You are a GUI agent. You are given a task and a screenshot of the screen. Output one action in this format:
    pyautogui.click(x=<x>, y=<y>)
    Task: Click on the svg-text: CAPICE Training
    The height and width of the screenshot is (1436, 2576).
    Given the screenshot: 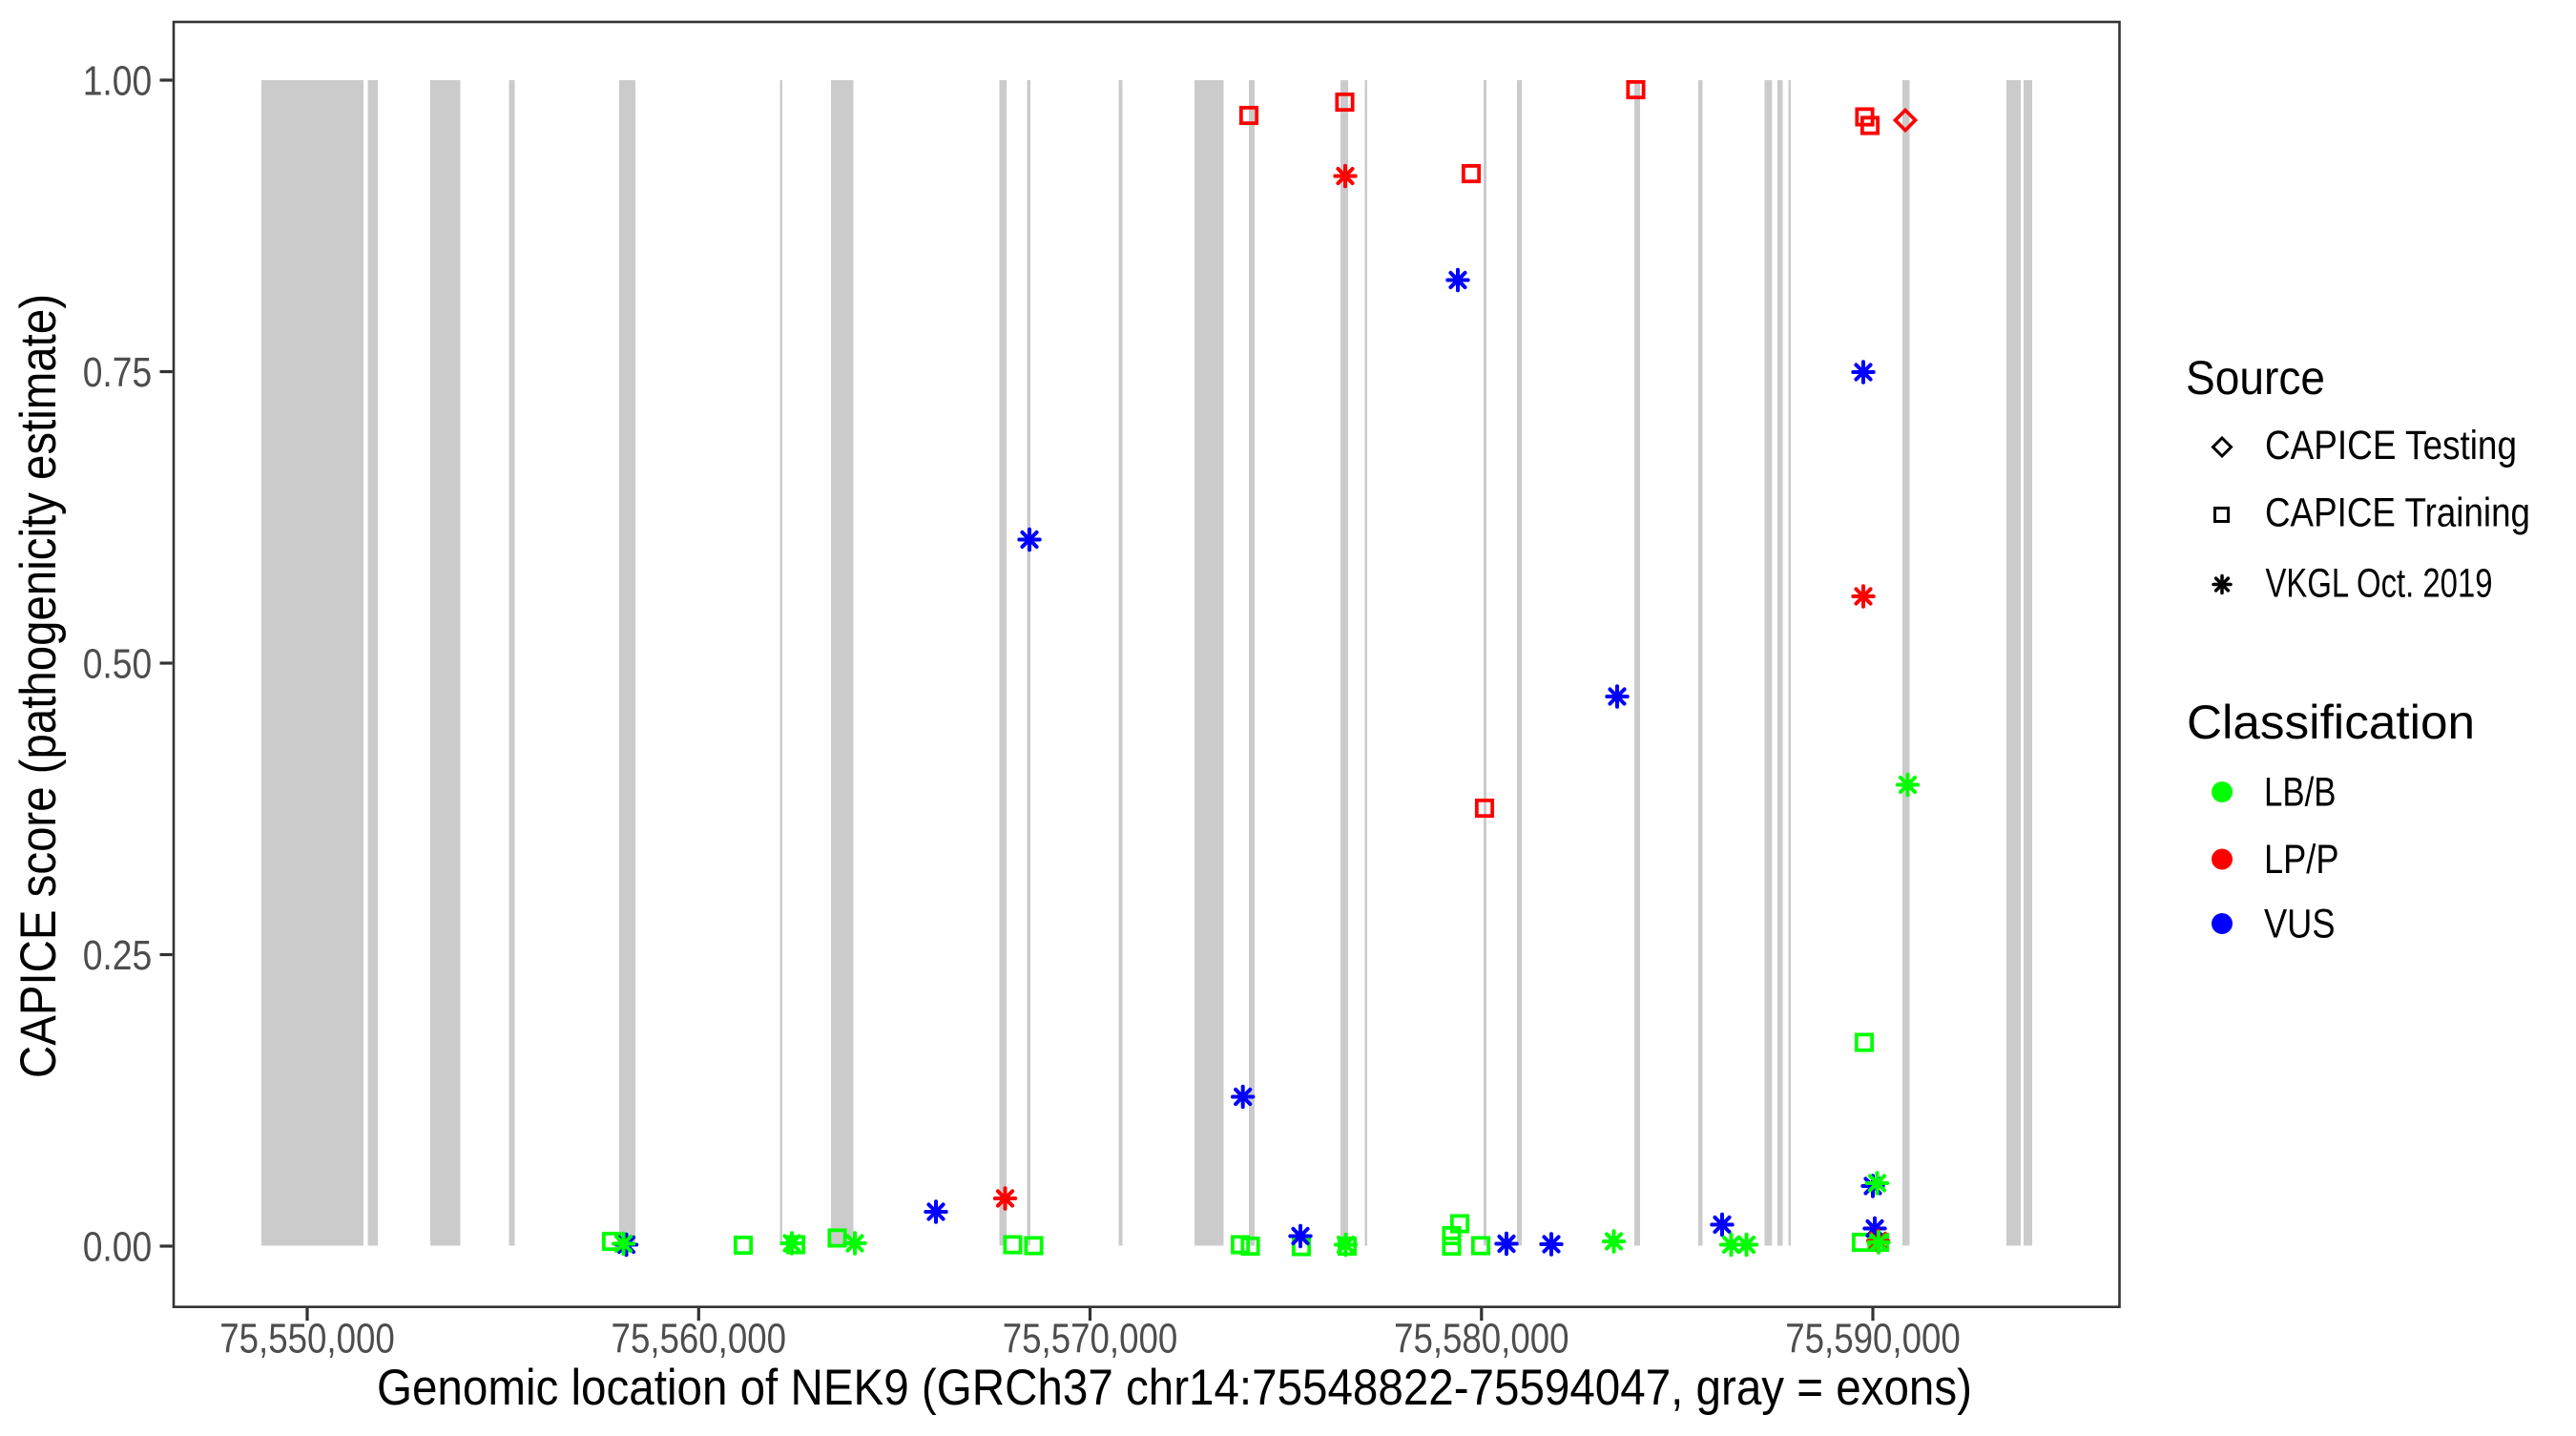 What is the action you would take?
    pyautogui.click(x=2397, y=513)
    